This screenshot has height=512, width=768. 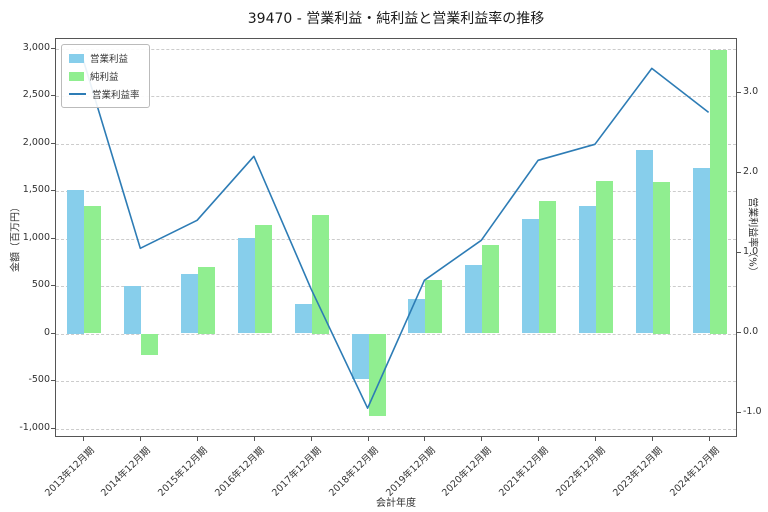 What do you see at coordinates (126, 472) in the screenshot?
I see `x-tick-label: 2014年12月期` at bounding box center [126, 472].